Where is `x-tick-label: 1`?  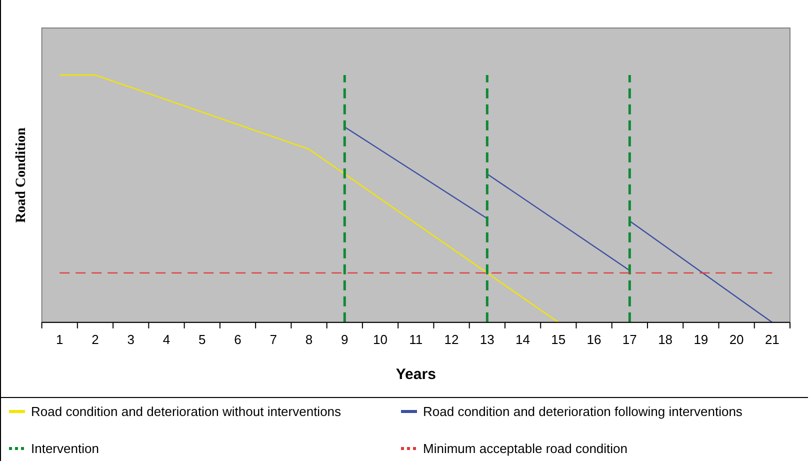 x-tick-label: 1 is located at coordinates (60, 339).